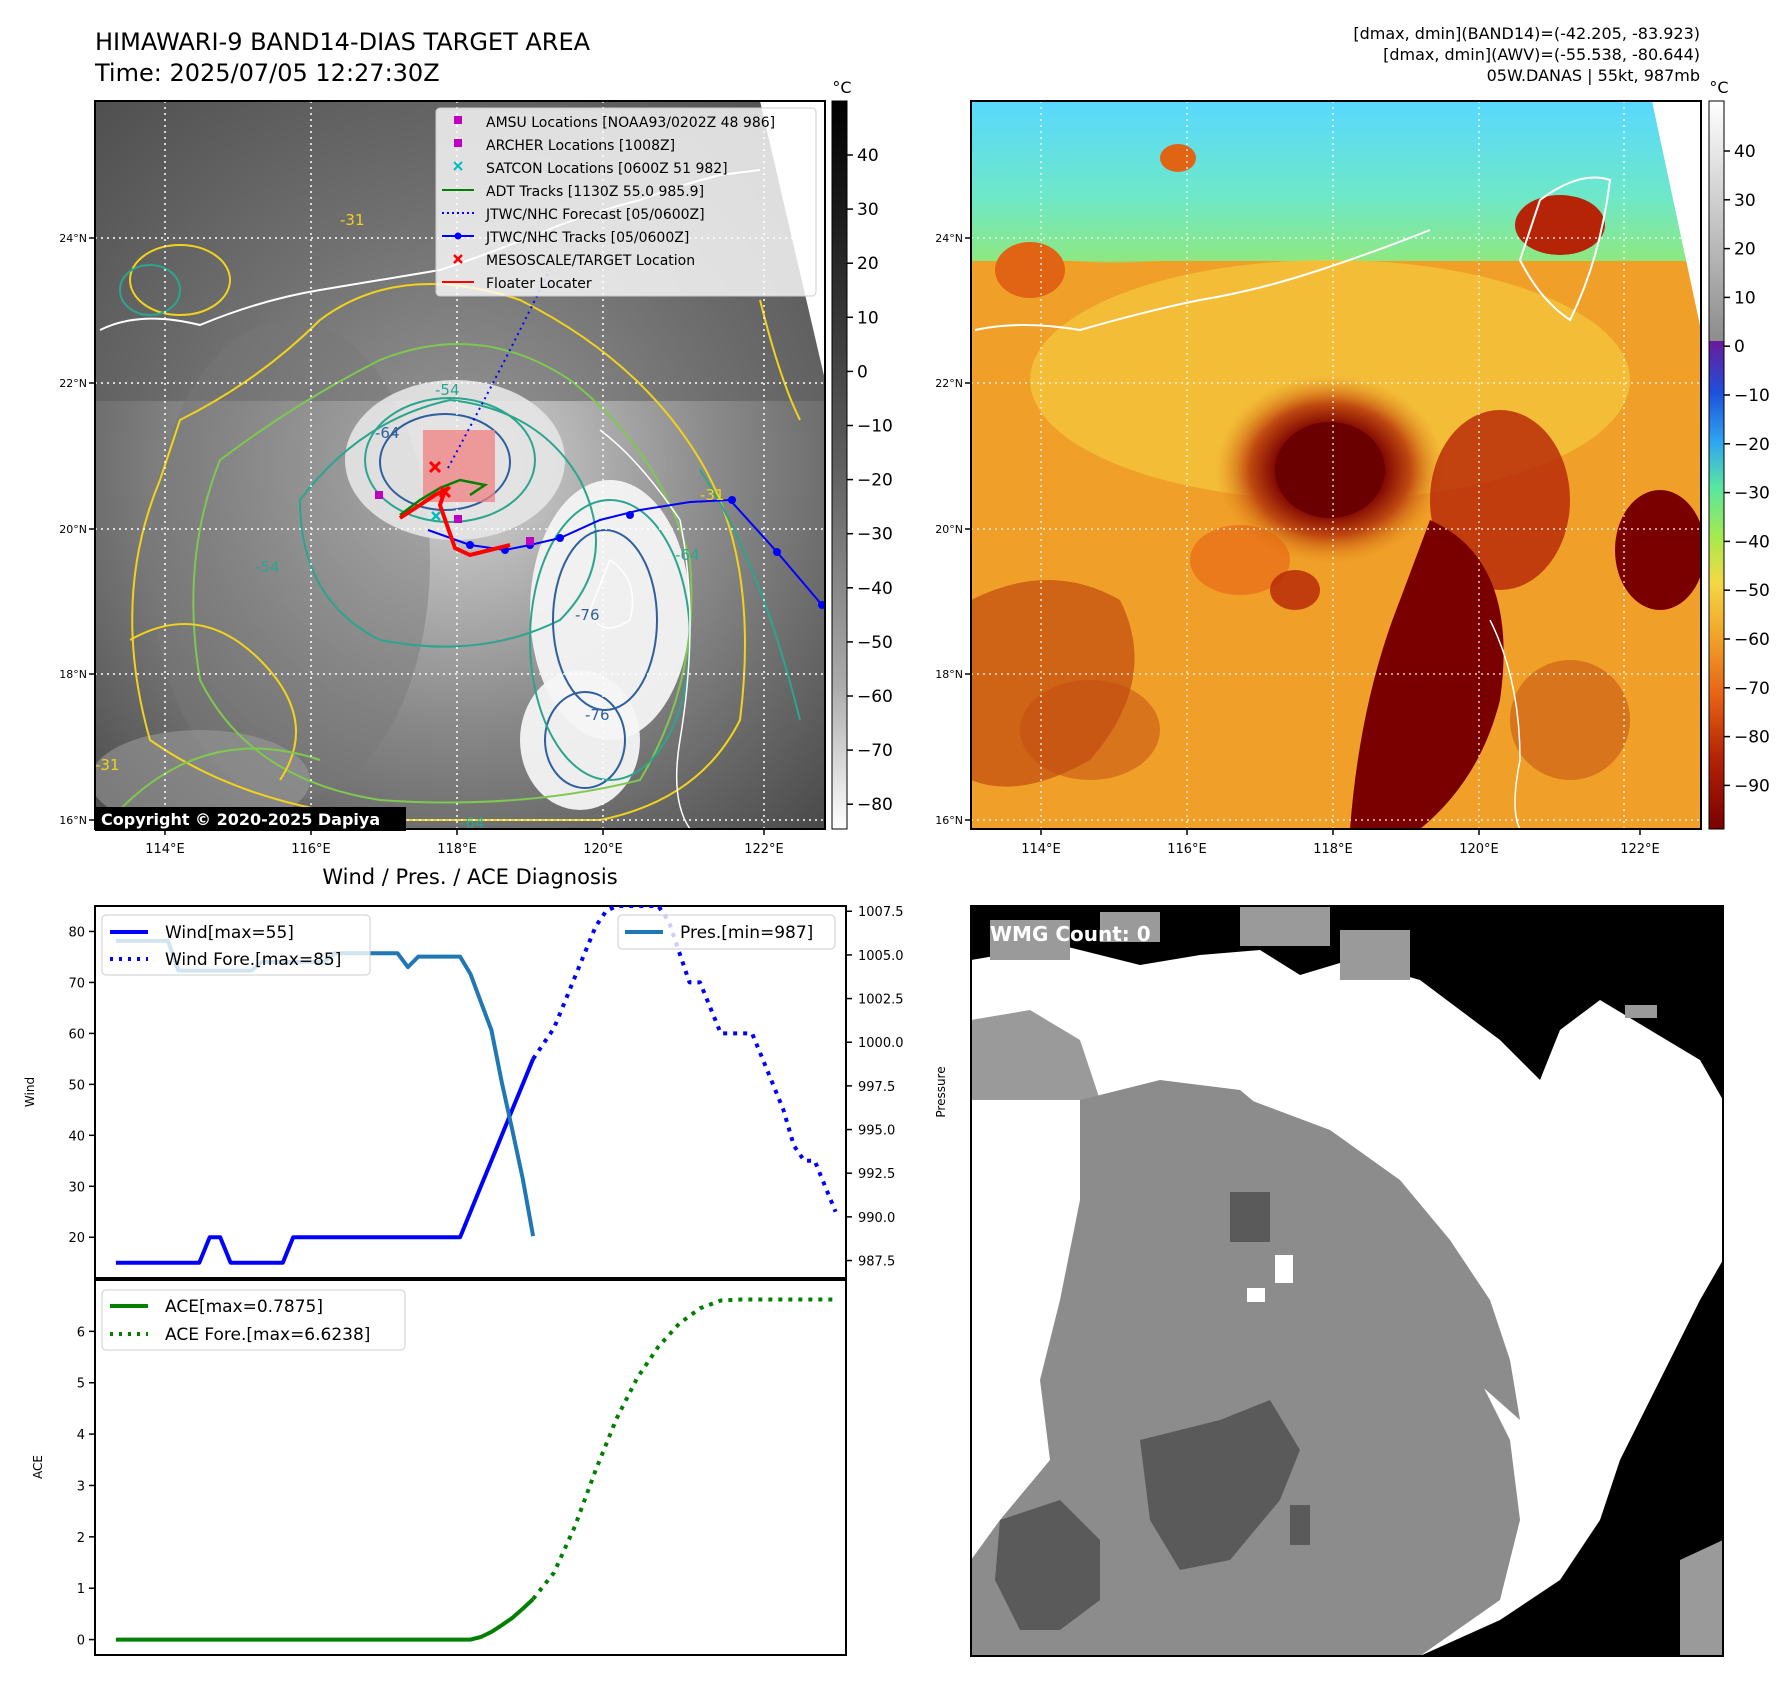 This screenshot has height=1694, width=1788. What do you see at coordinates (267, 73) in the screenshot?
I see `figure-time: Time: 2025/07/05 12:27:30Z` at bounding box center [267, 73].